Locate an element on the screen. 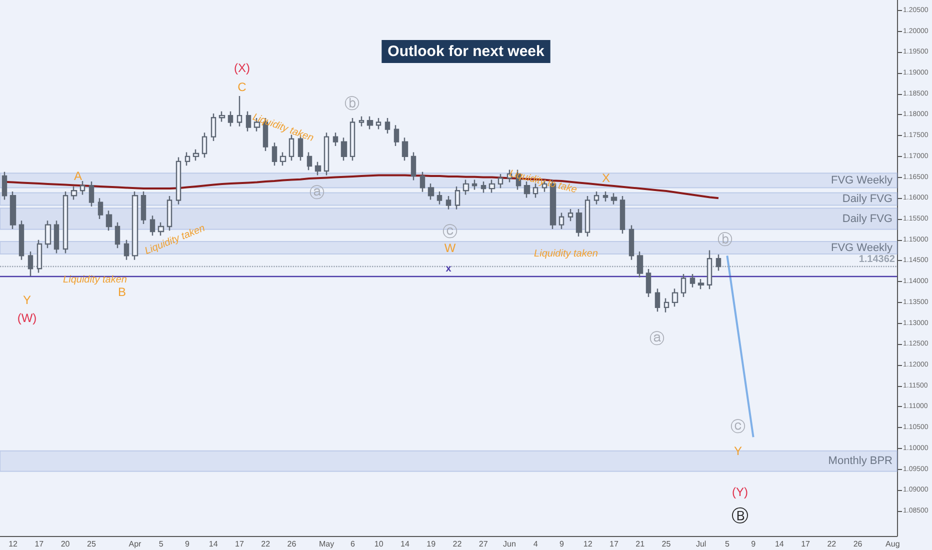 The width and height of the screenshot is (932, 550). x-tick-label: 20 is located at coordinates (65, 544).